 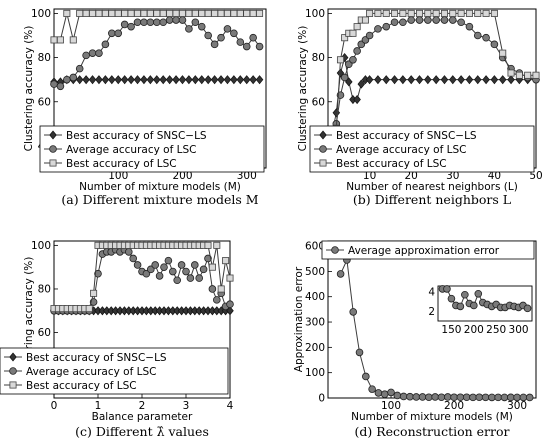 I want to click on x-tick-label: 300, so click(x=247, y=176).